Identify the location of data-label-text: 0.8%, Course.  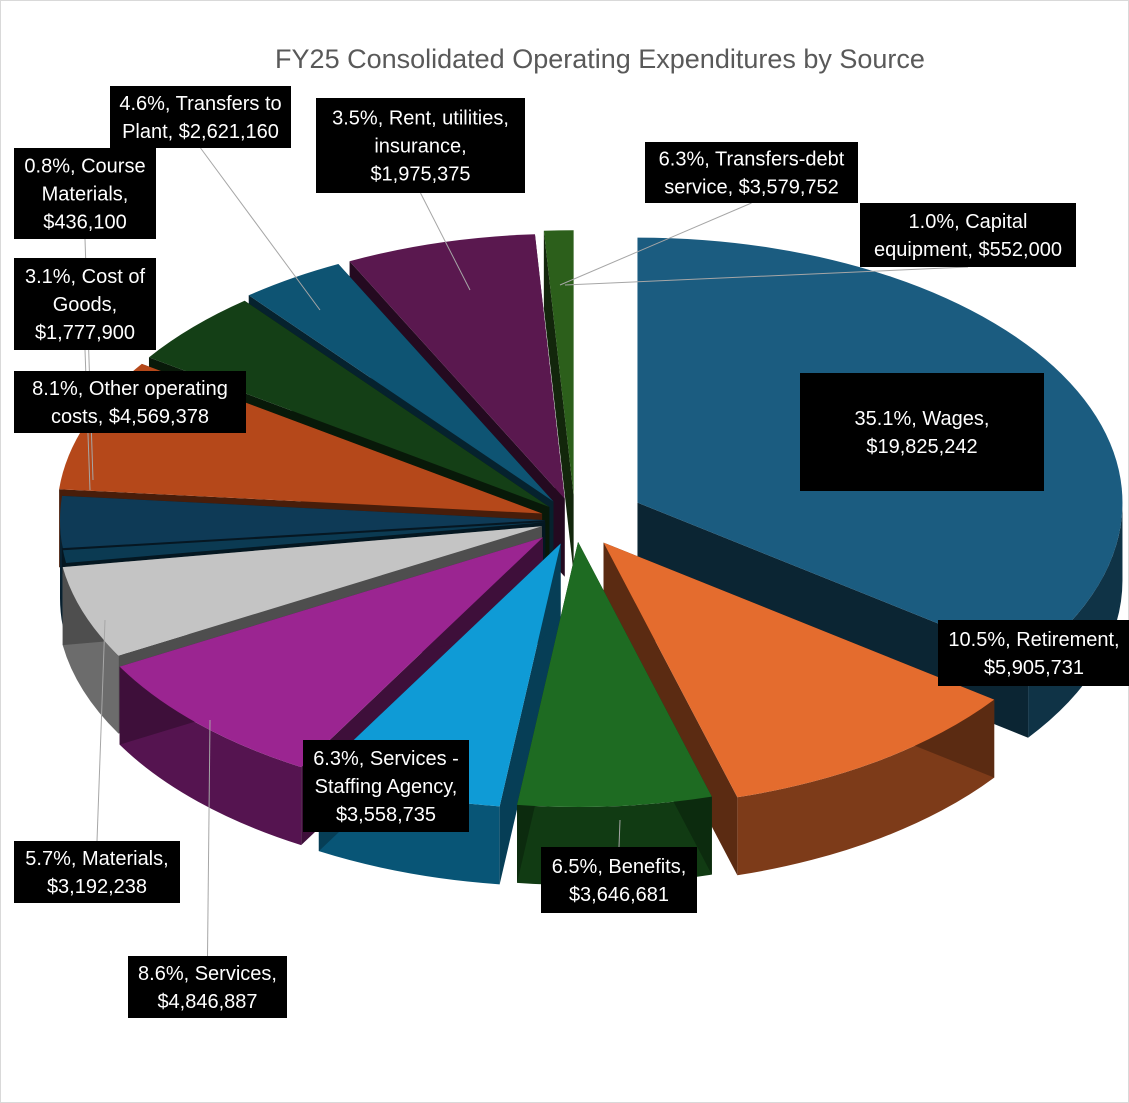
(84, 167).